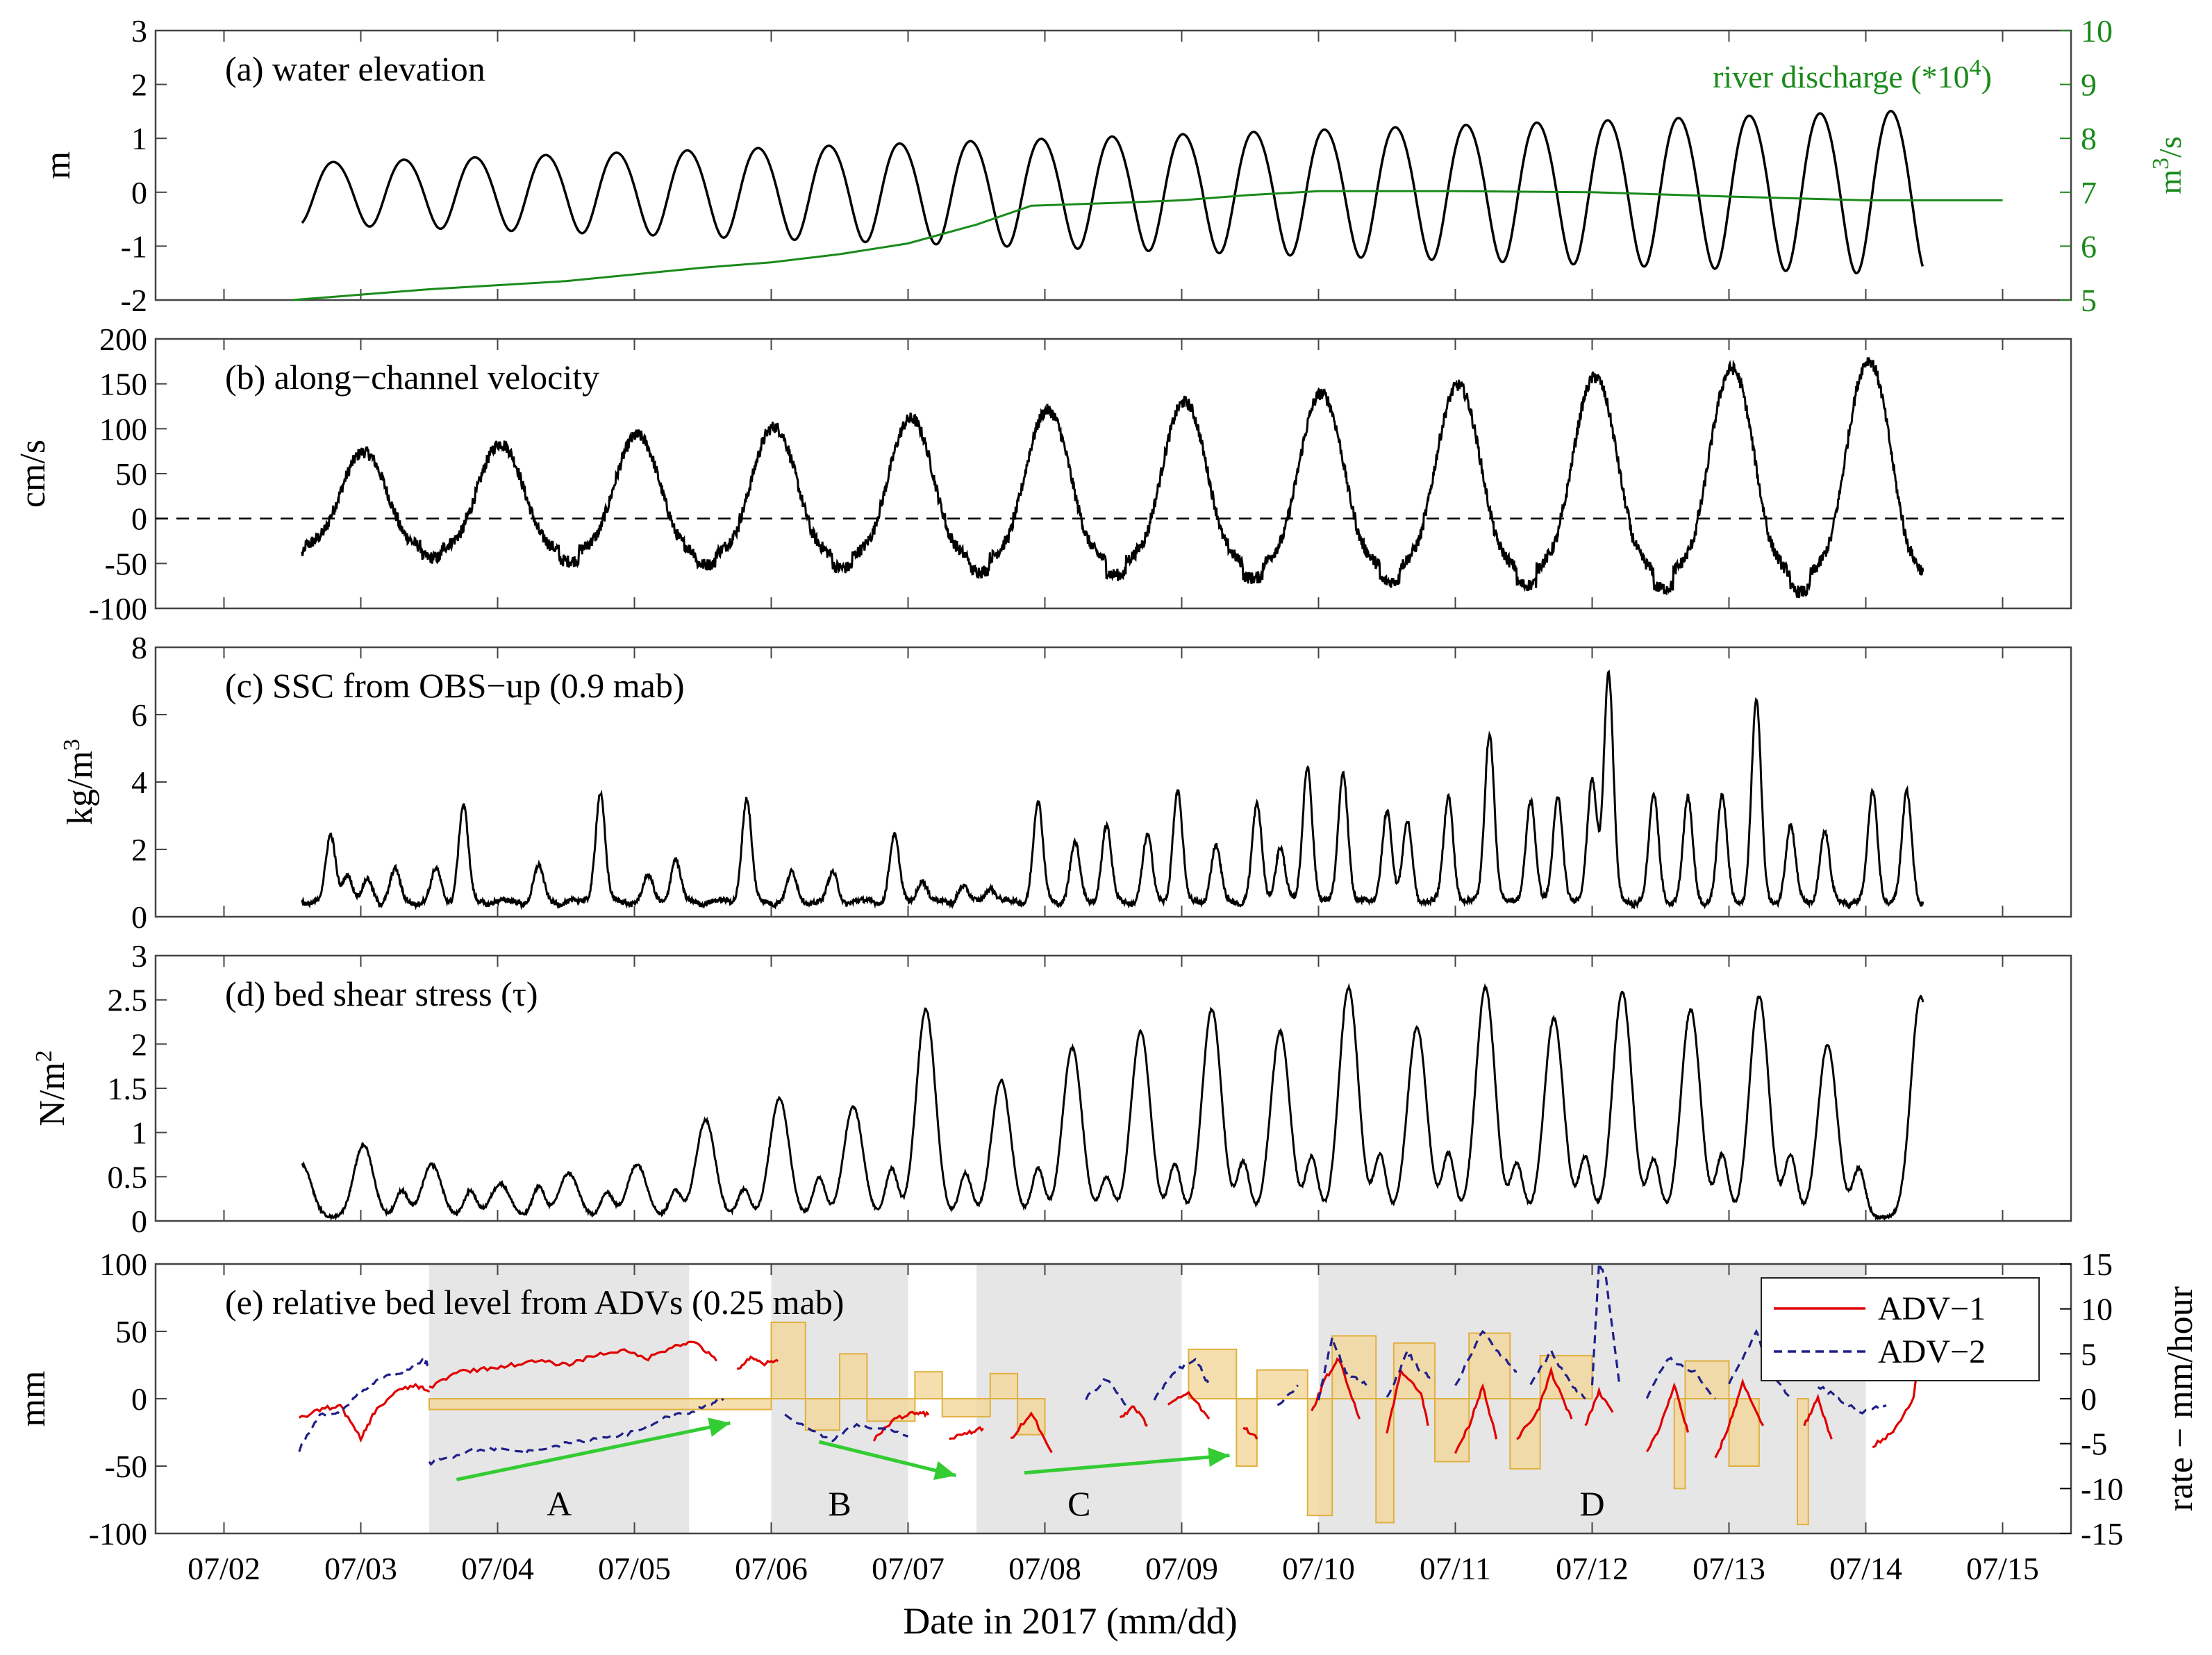 The image size is (2212, 1655). I want to click on x-tick-label: 07/15, so click(2002, 1568).